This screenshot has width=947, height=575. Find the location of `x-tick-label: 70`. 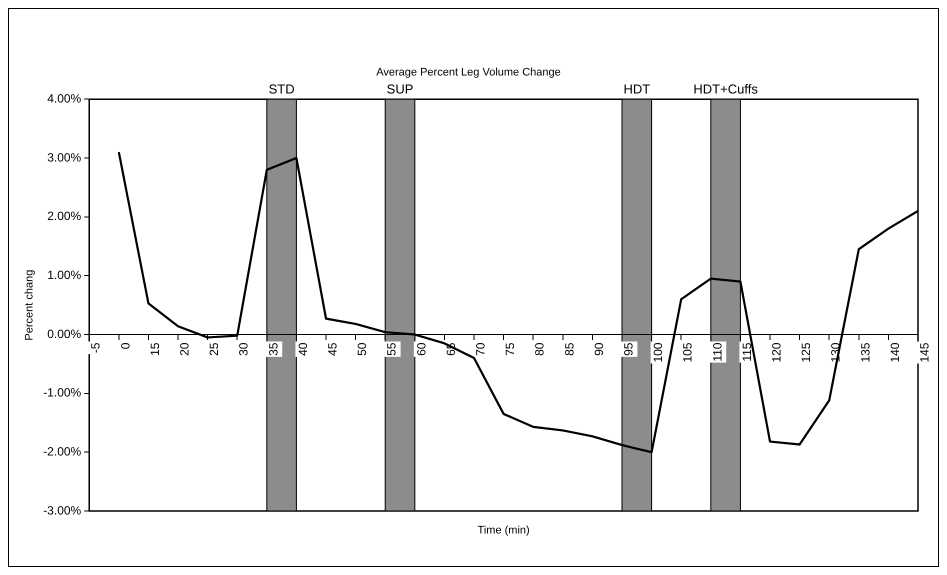

x-tick-label: 70 is located at coordinates (481, 349).